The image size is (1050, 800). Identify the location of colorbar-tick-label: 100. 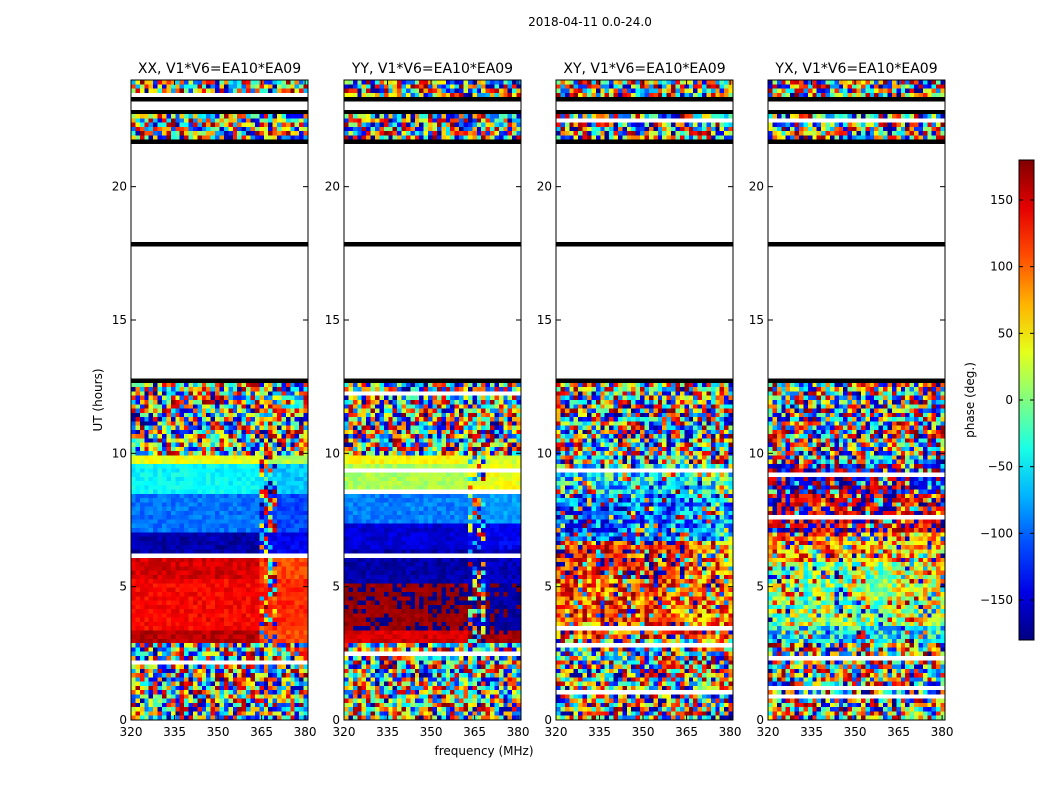
(1001, 267).